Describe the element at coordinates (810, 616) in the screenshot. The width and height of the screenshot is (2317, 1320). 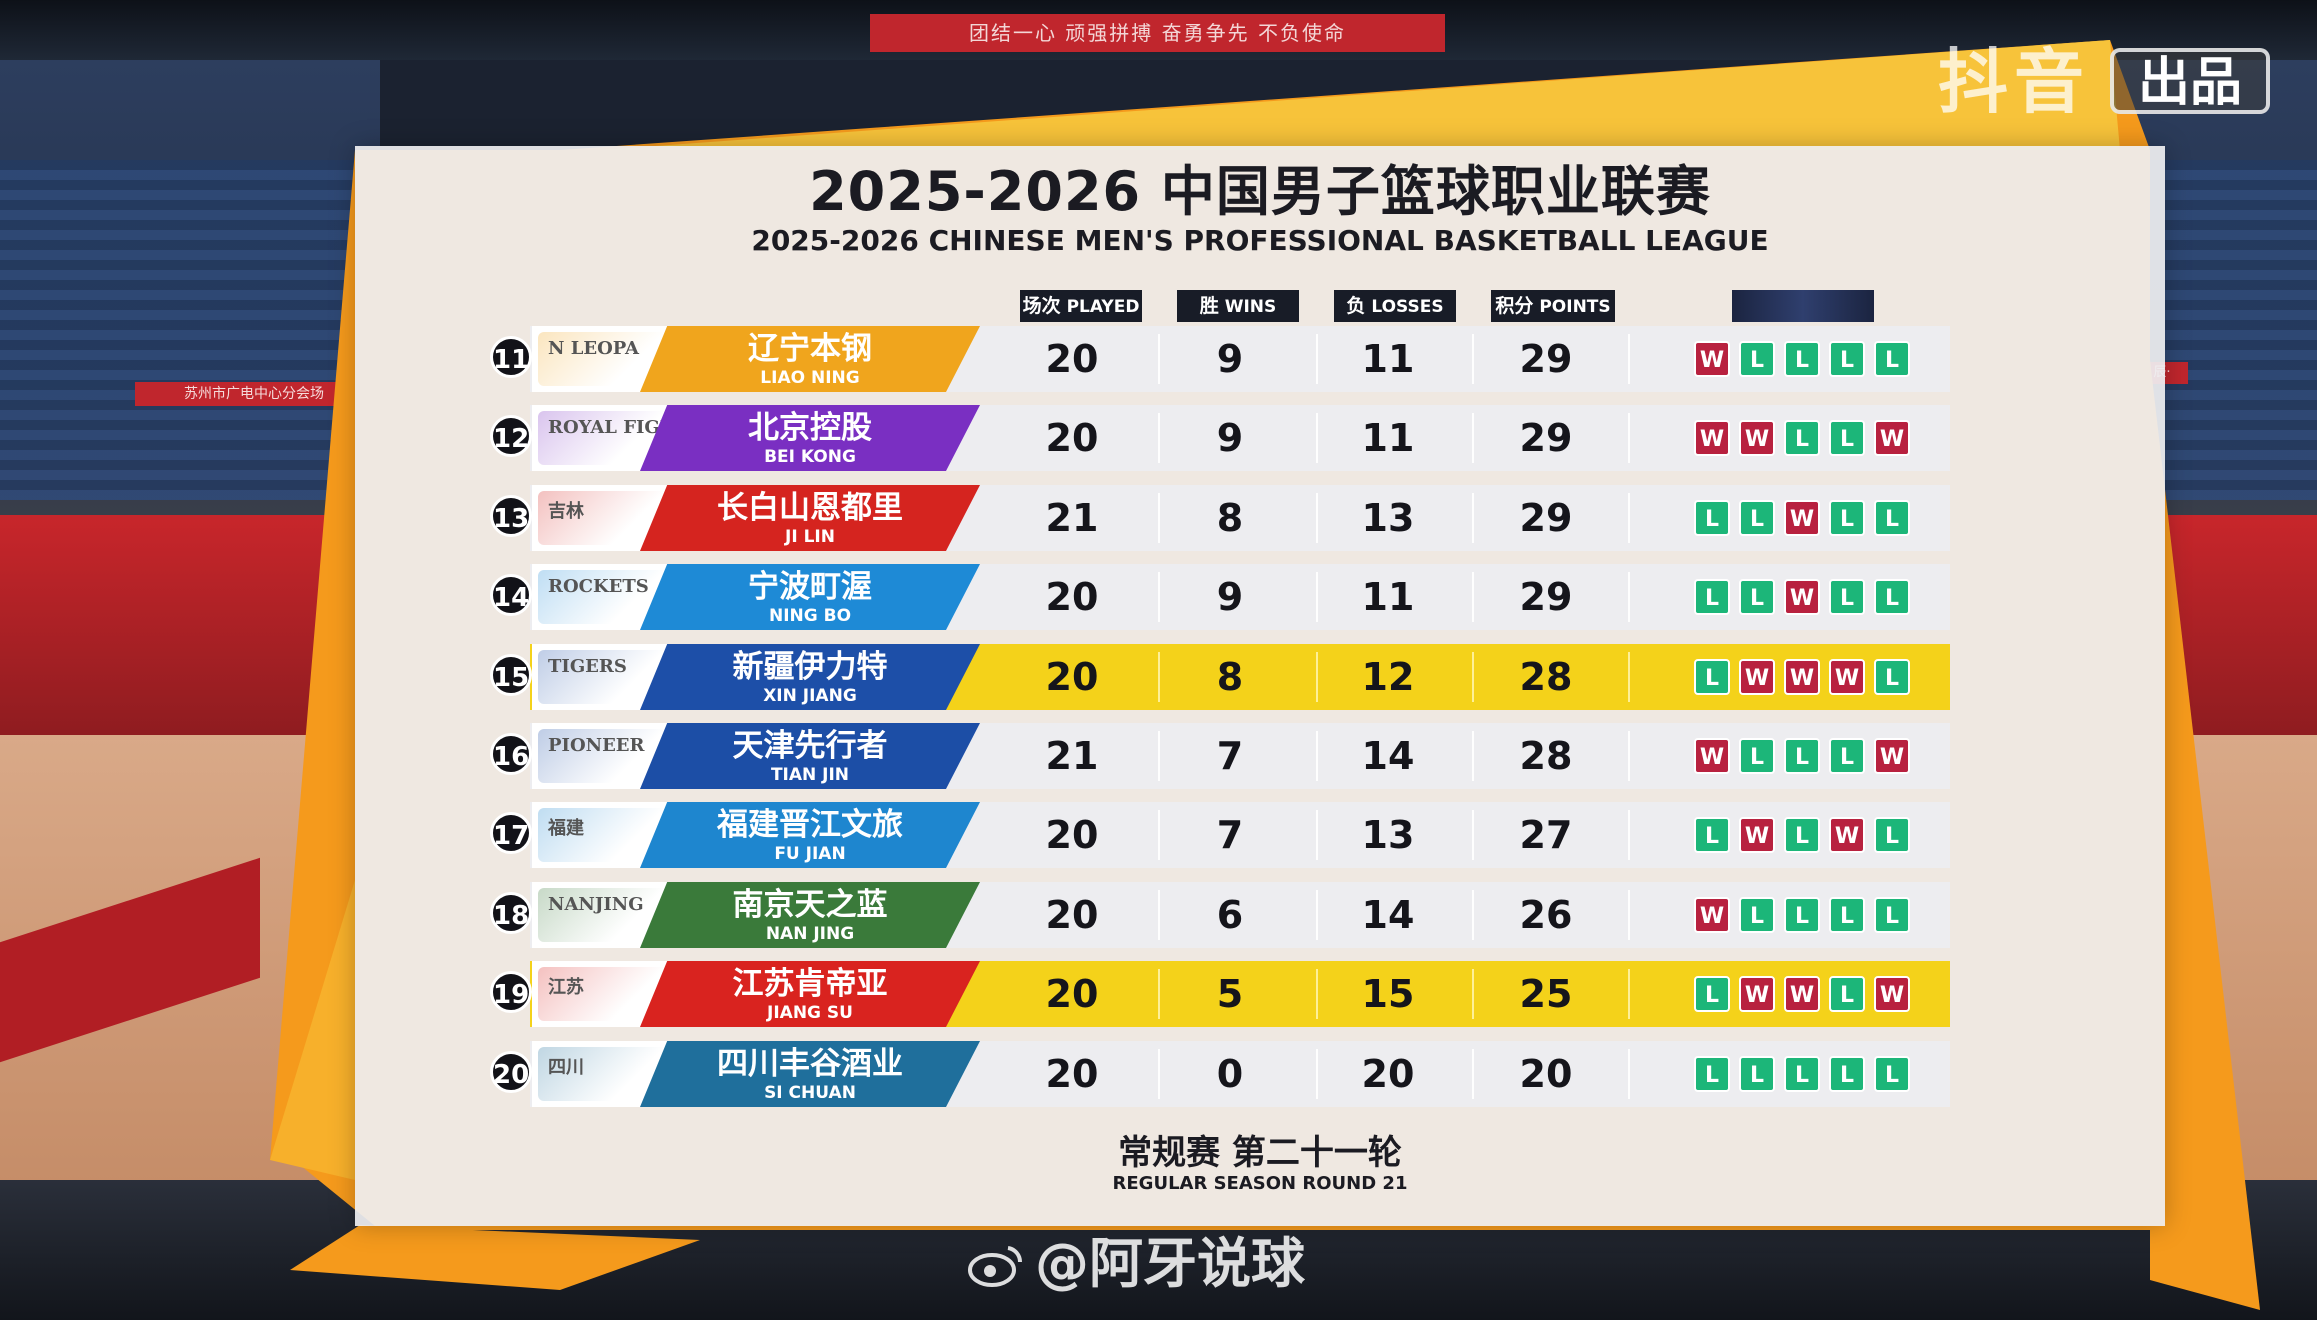
I see `team-name-english: NING BO` at that location.